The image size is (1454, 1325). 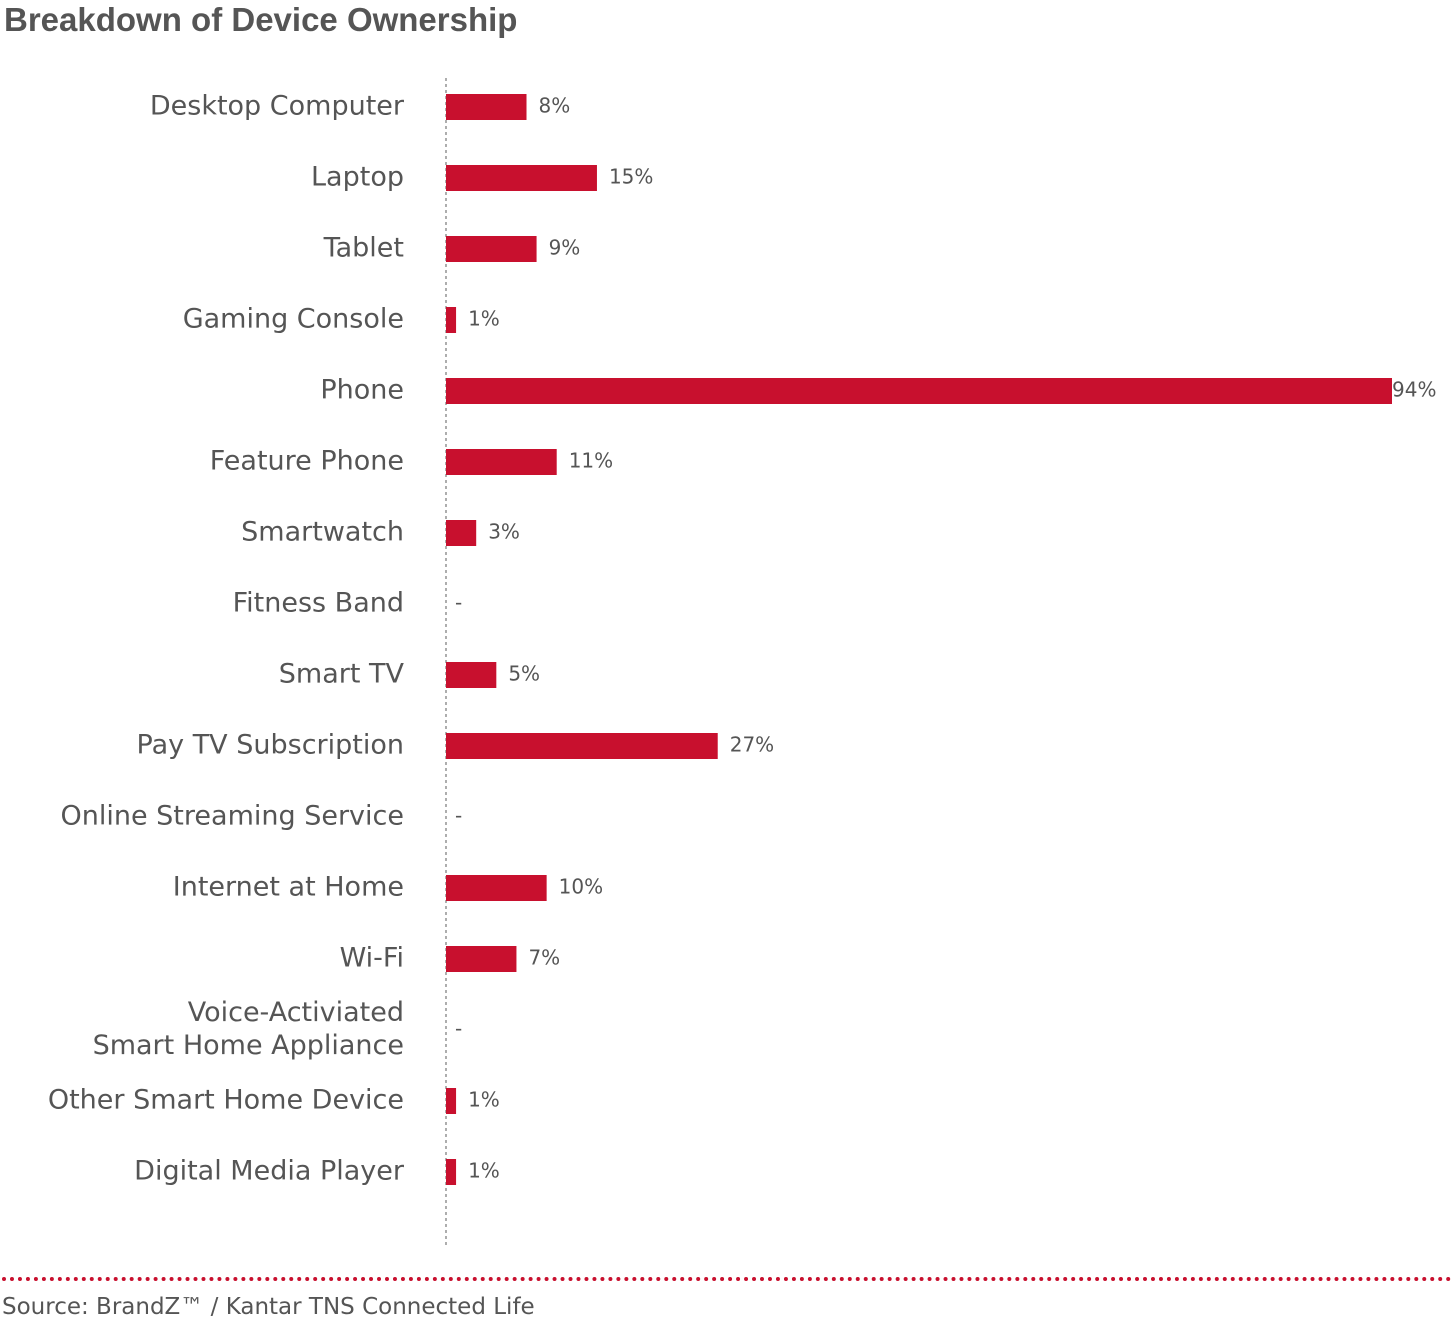 I want to click on category-label: Digital Media Player, so click(x=269, y=1171).